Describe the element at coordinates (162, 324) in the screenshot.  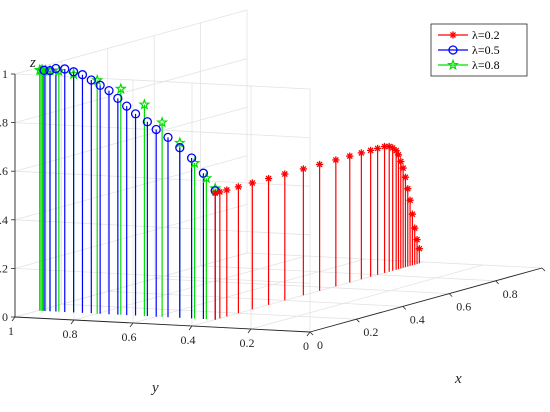
I see `y-axis-line` at that location.